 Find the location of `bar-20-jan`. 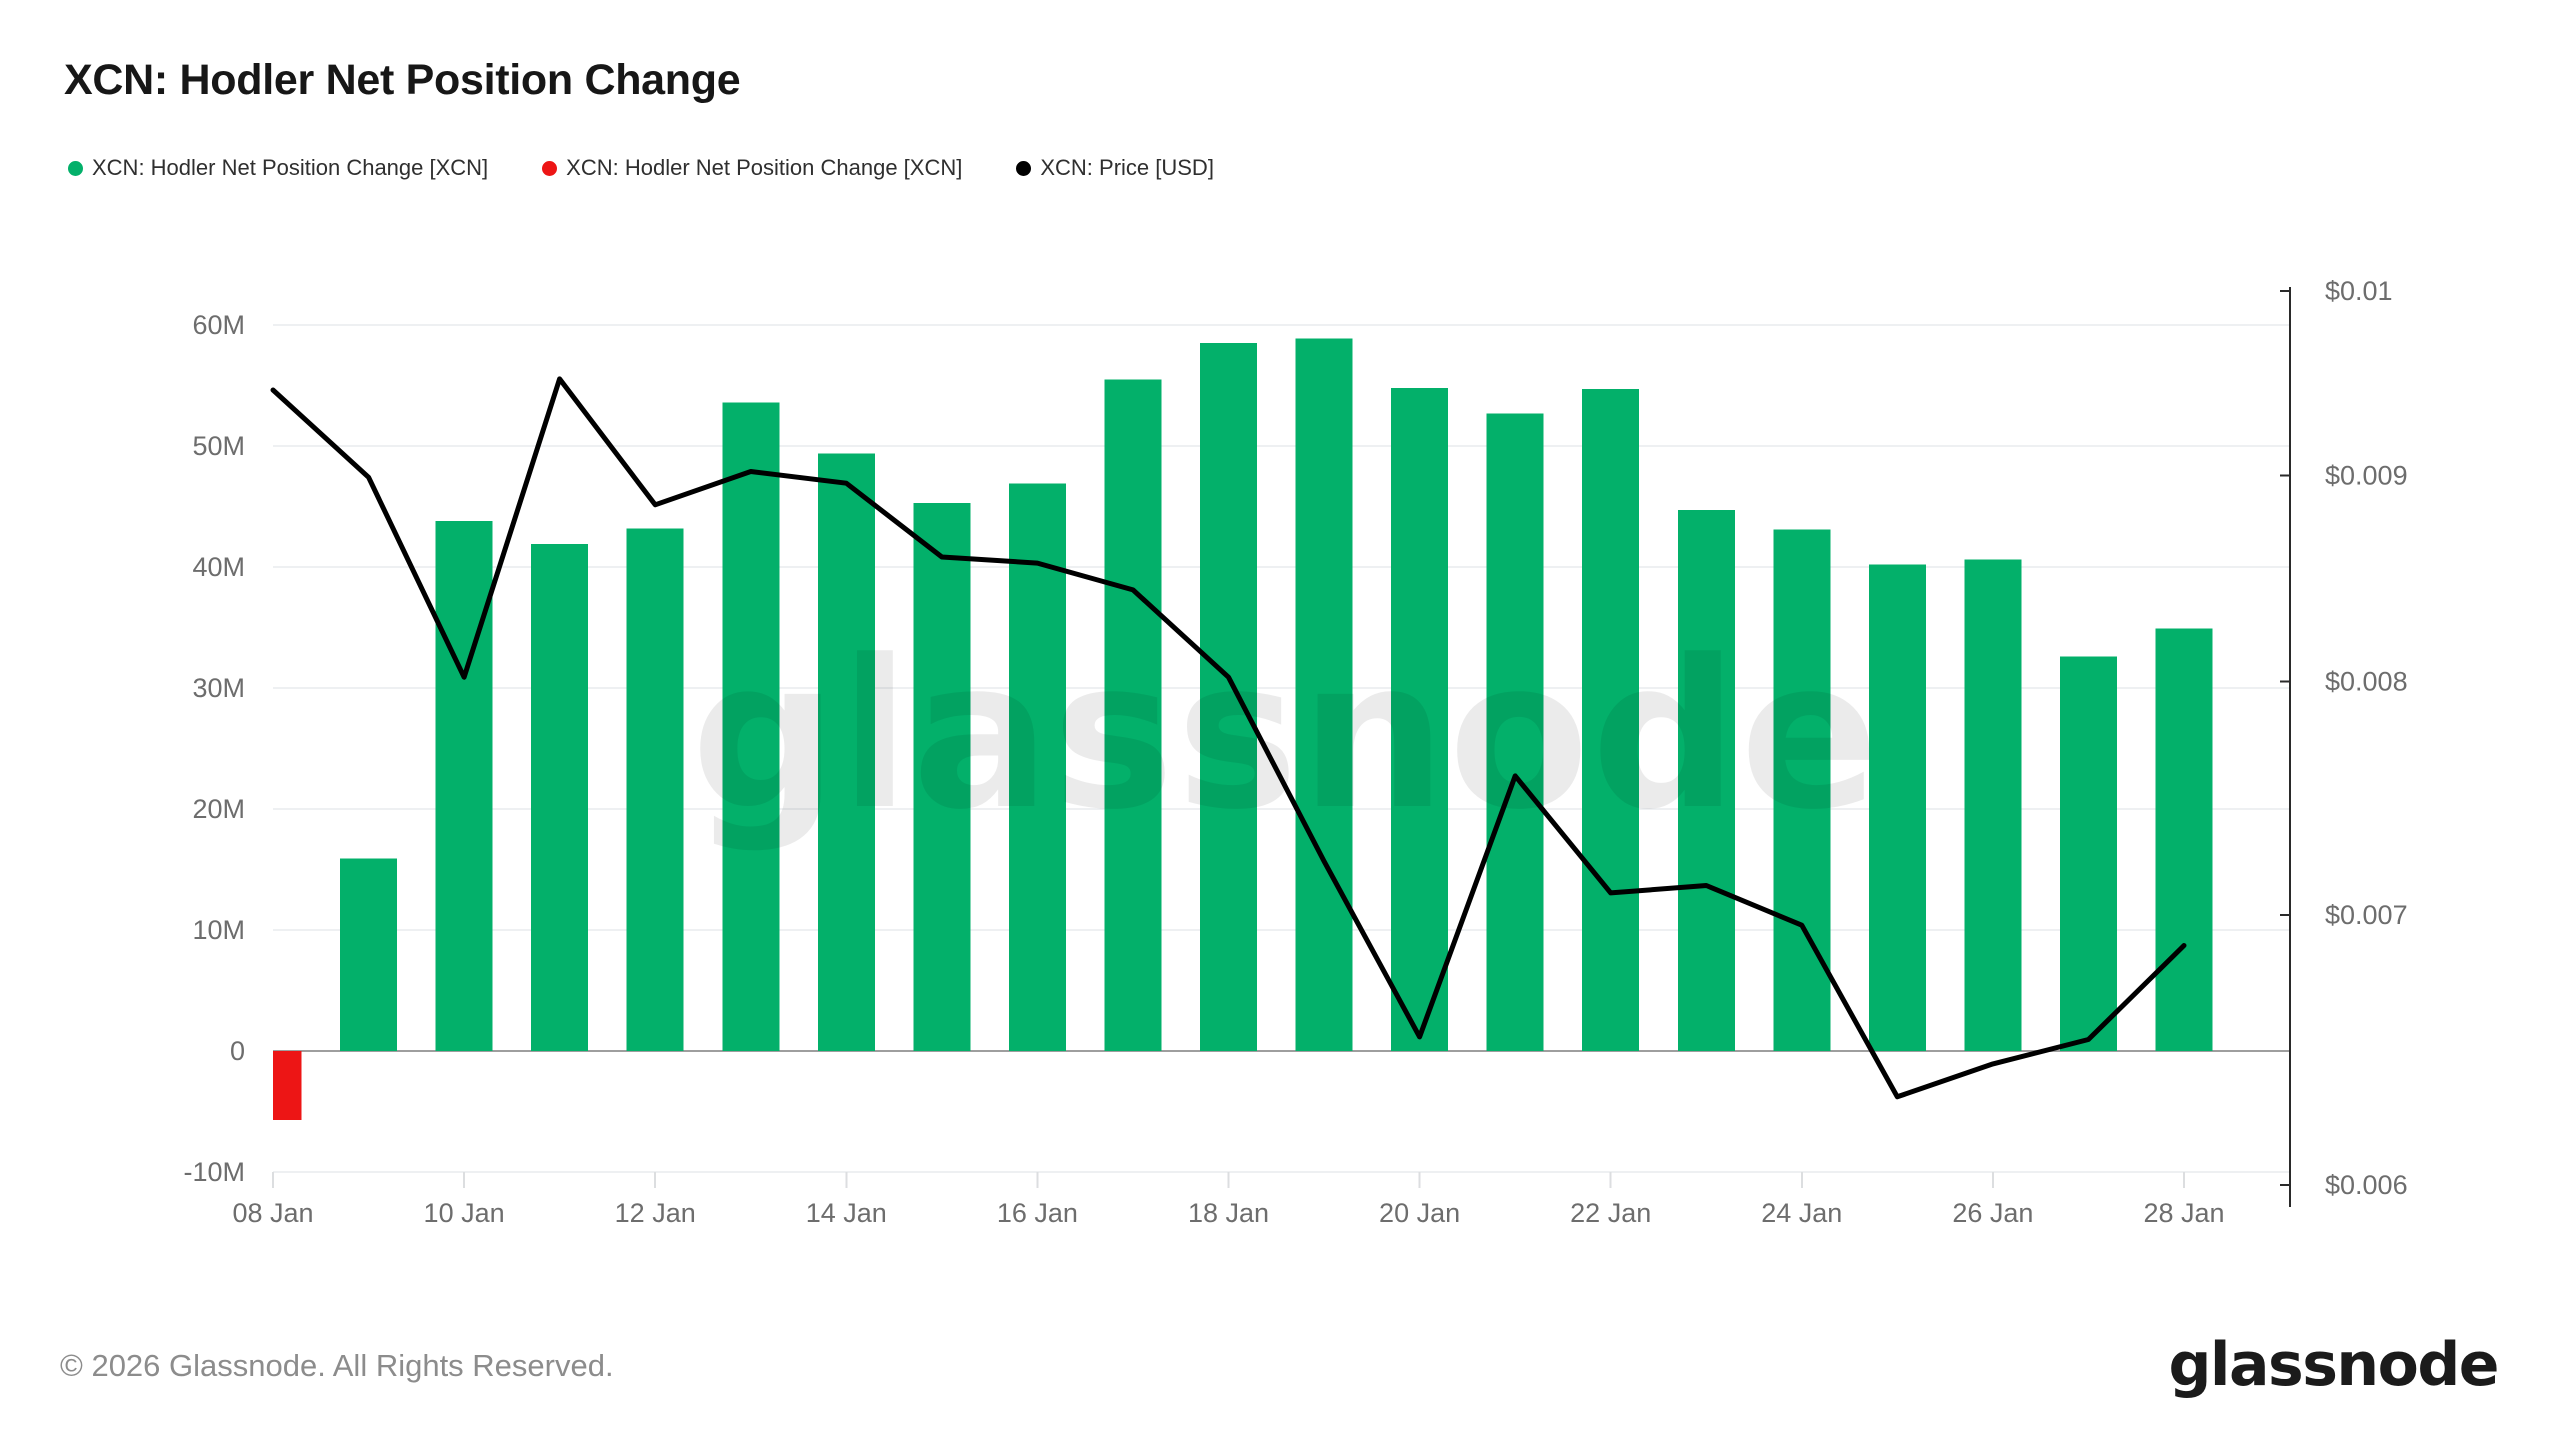

bar-20-jan is located at coordinates (1420, 719).